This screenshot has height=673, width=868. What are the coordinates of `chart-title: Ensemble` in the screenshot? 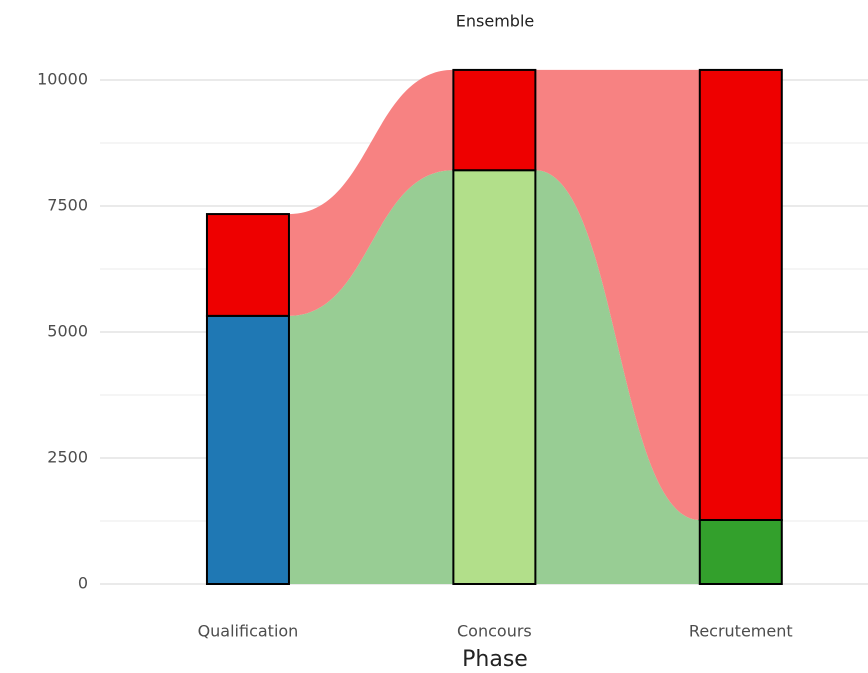 It's located at (495, 21).